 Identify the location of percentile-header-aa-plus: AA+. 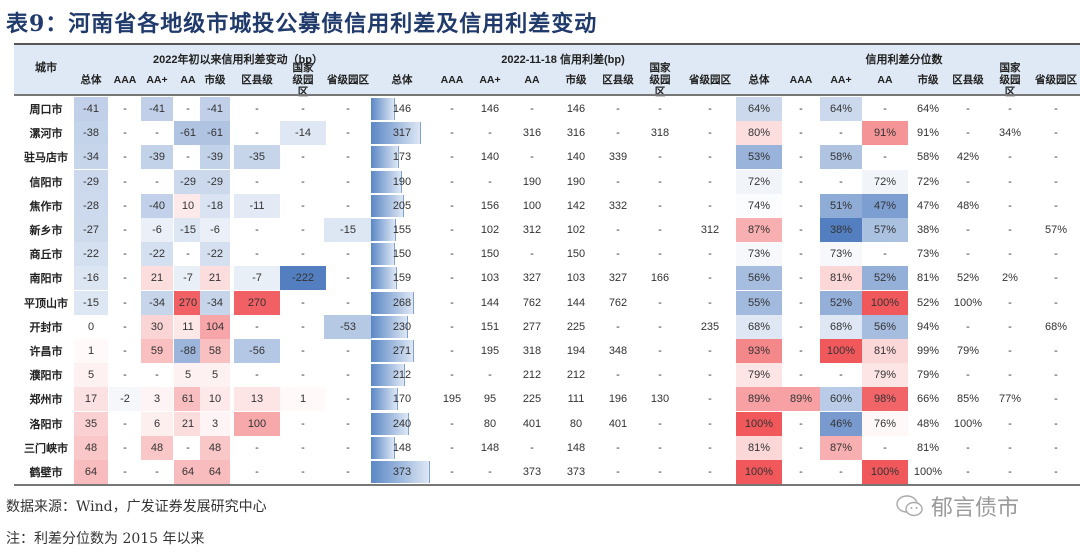
(841, 80).